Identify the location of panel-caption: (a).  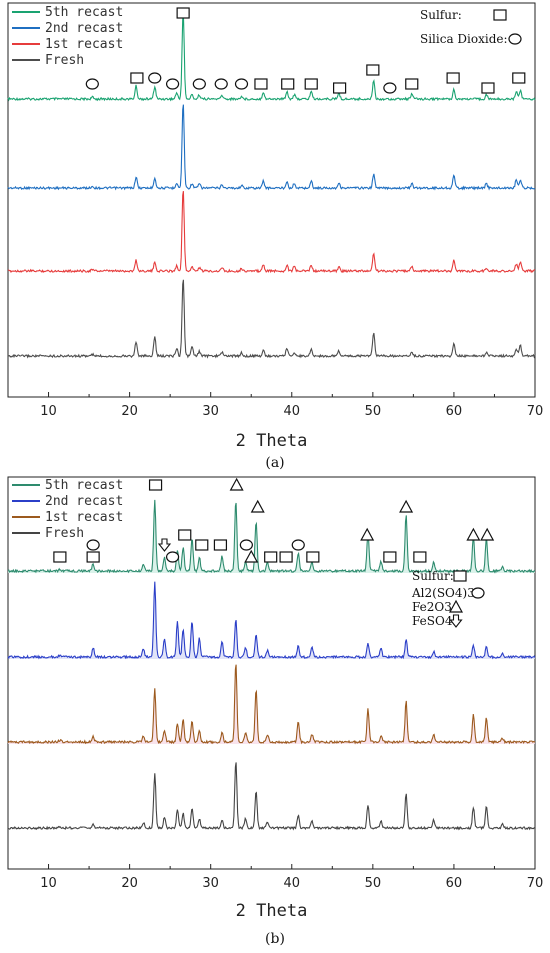
(274, 463).